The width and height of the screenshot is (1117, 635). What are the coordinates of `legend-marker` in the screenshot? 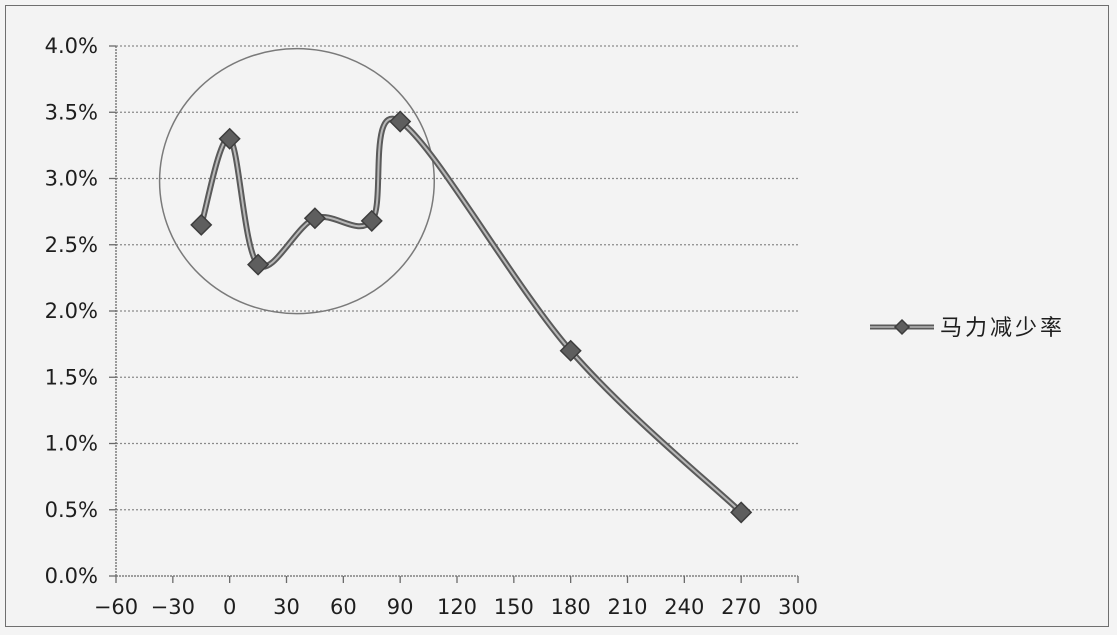 It's located at (902, 327).